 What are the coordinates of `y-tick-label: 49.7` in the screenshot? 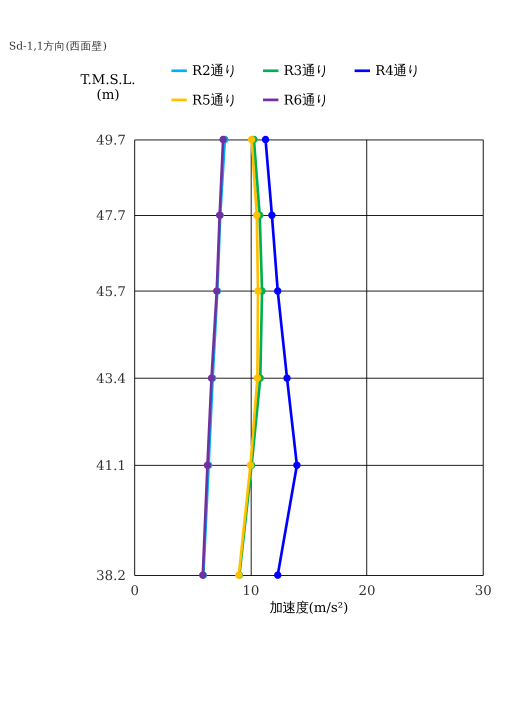 It's located at (111, 140).